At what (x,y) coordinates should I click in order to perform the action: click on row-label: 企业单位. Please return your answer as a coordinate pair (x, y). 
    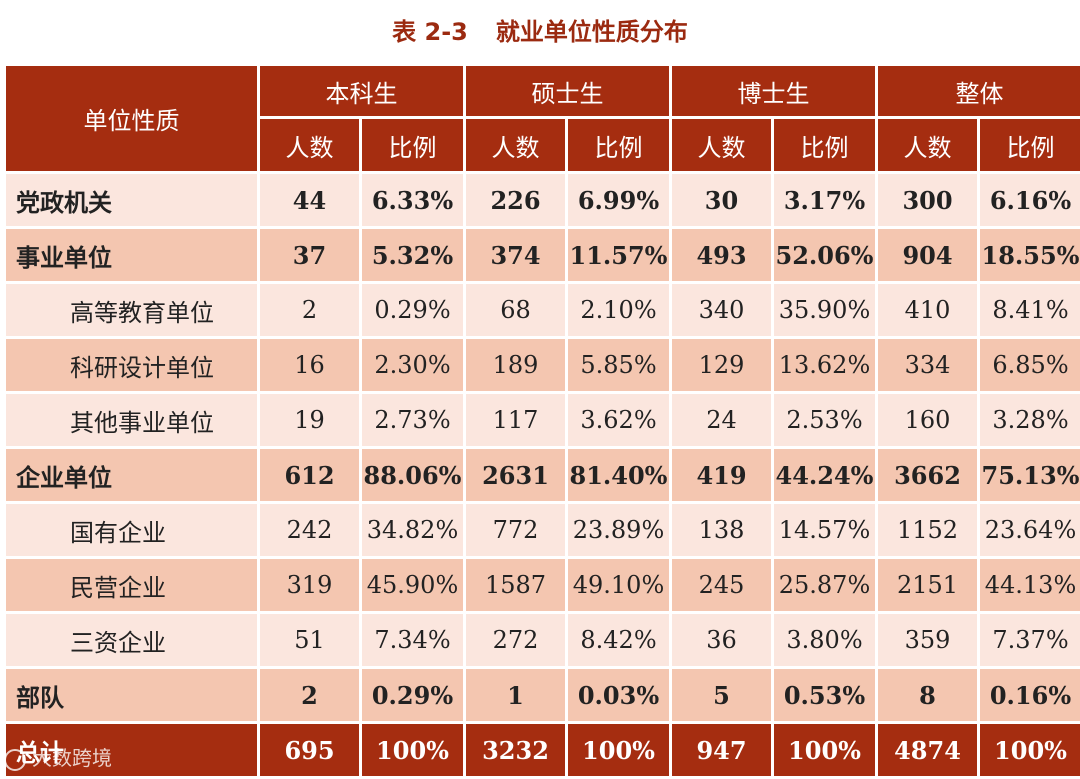
    Looking at the image, I should click on (131, 475).